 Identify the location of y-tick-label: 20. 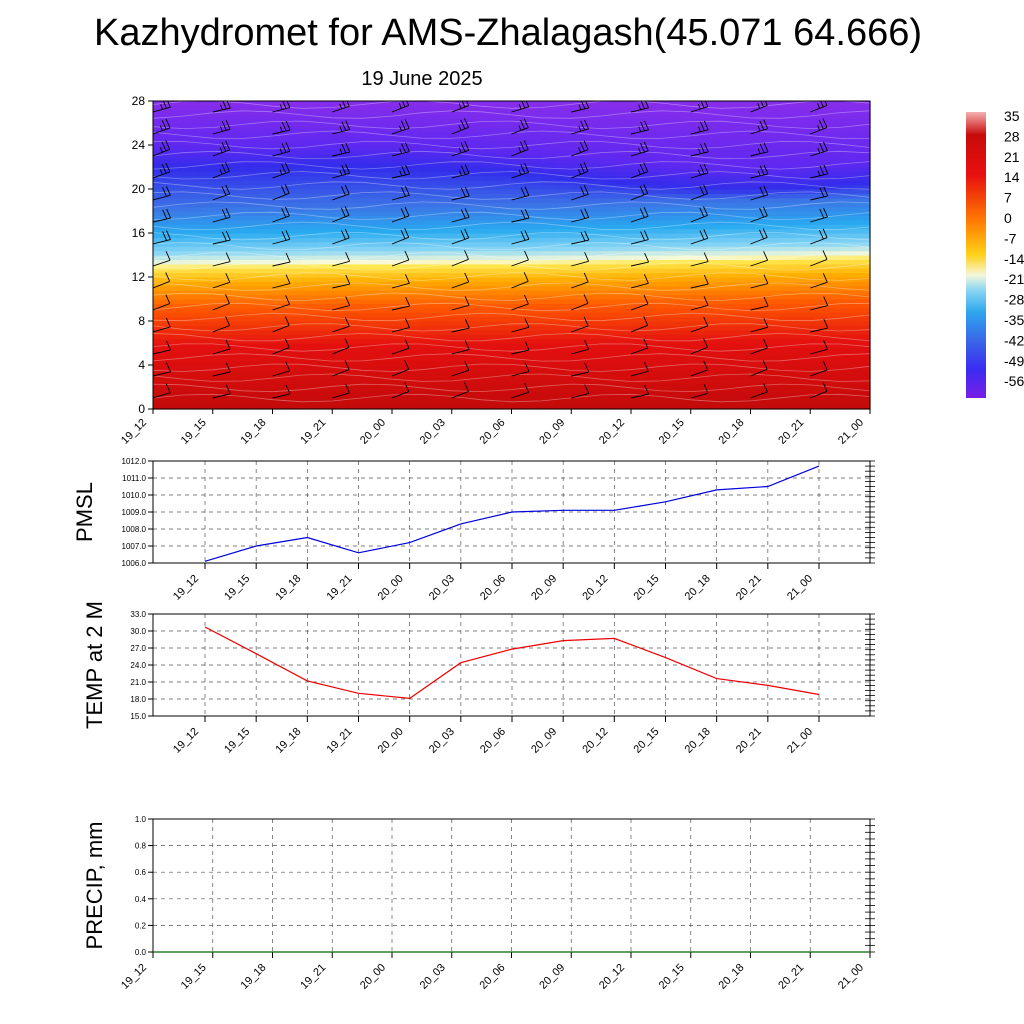
(139, 189).